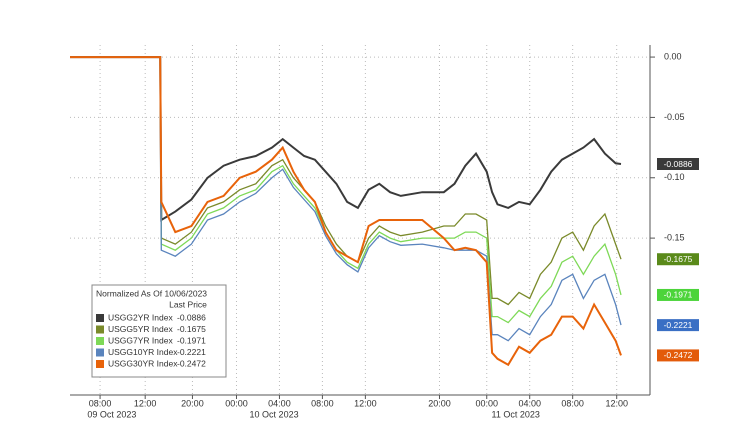 This screenshot has height=421, width=746. I want to click on legend-value: -0.2221, so click(191, 352).